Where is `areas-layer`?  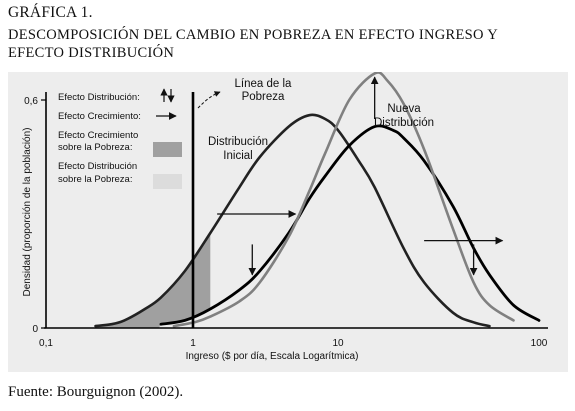 areas-layer is located at coordinates (153, 280).